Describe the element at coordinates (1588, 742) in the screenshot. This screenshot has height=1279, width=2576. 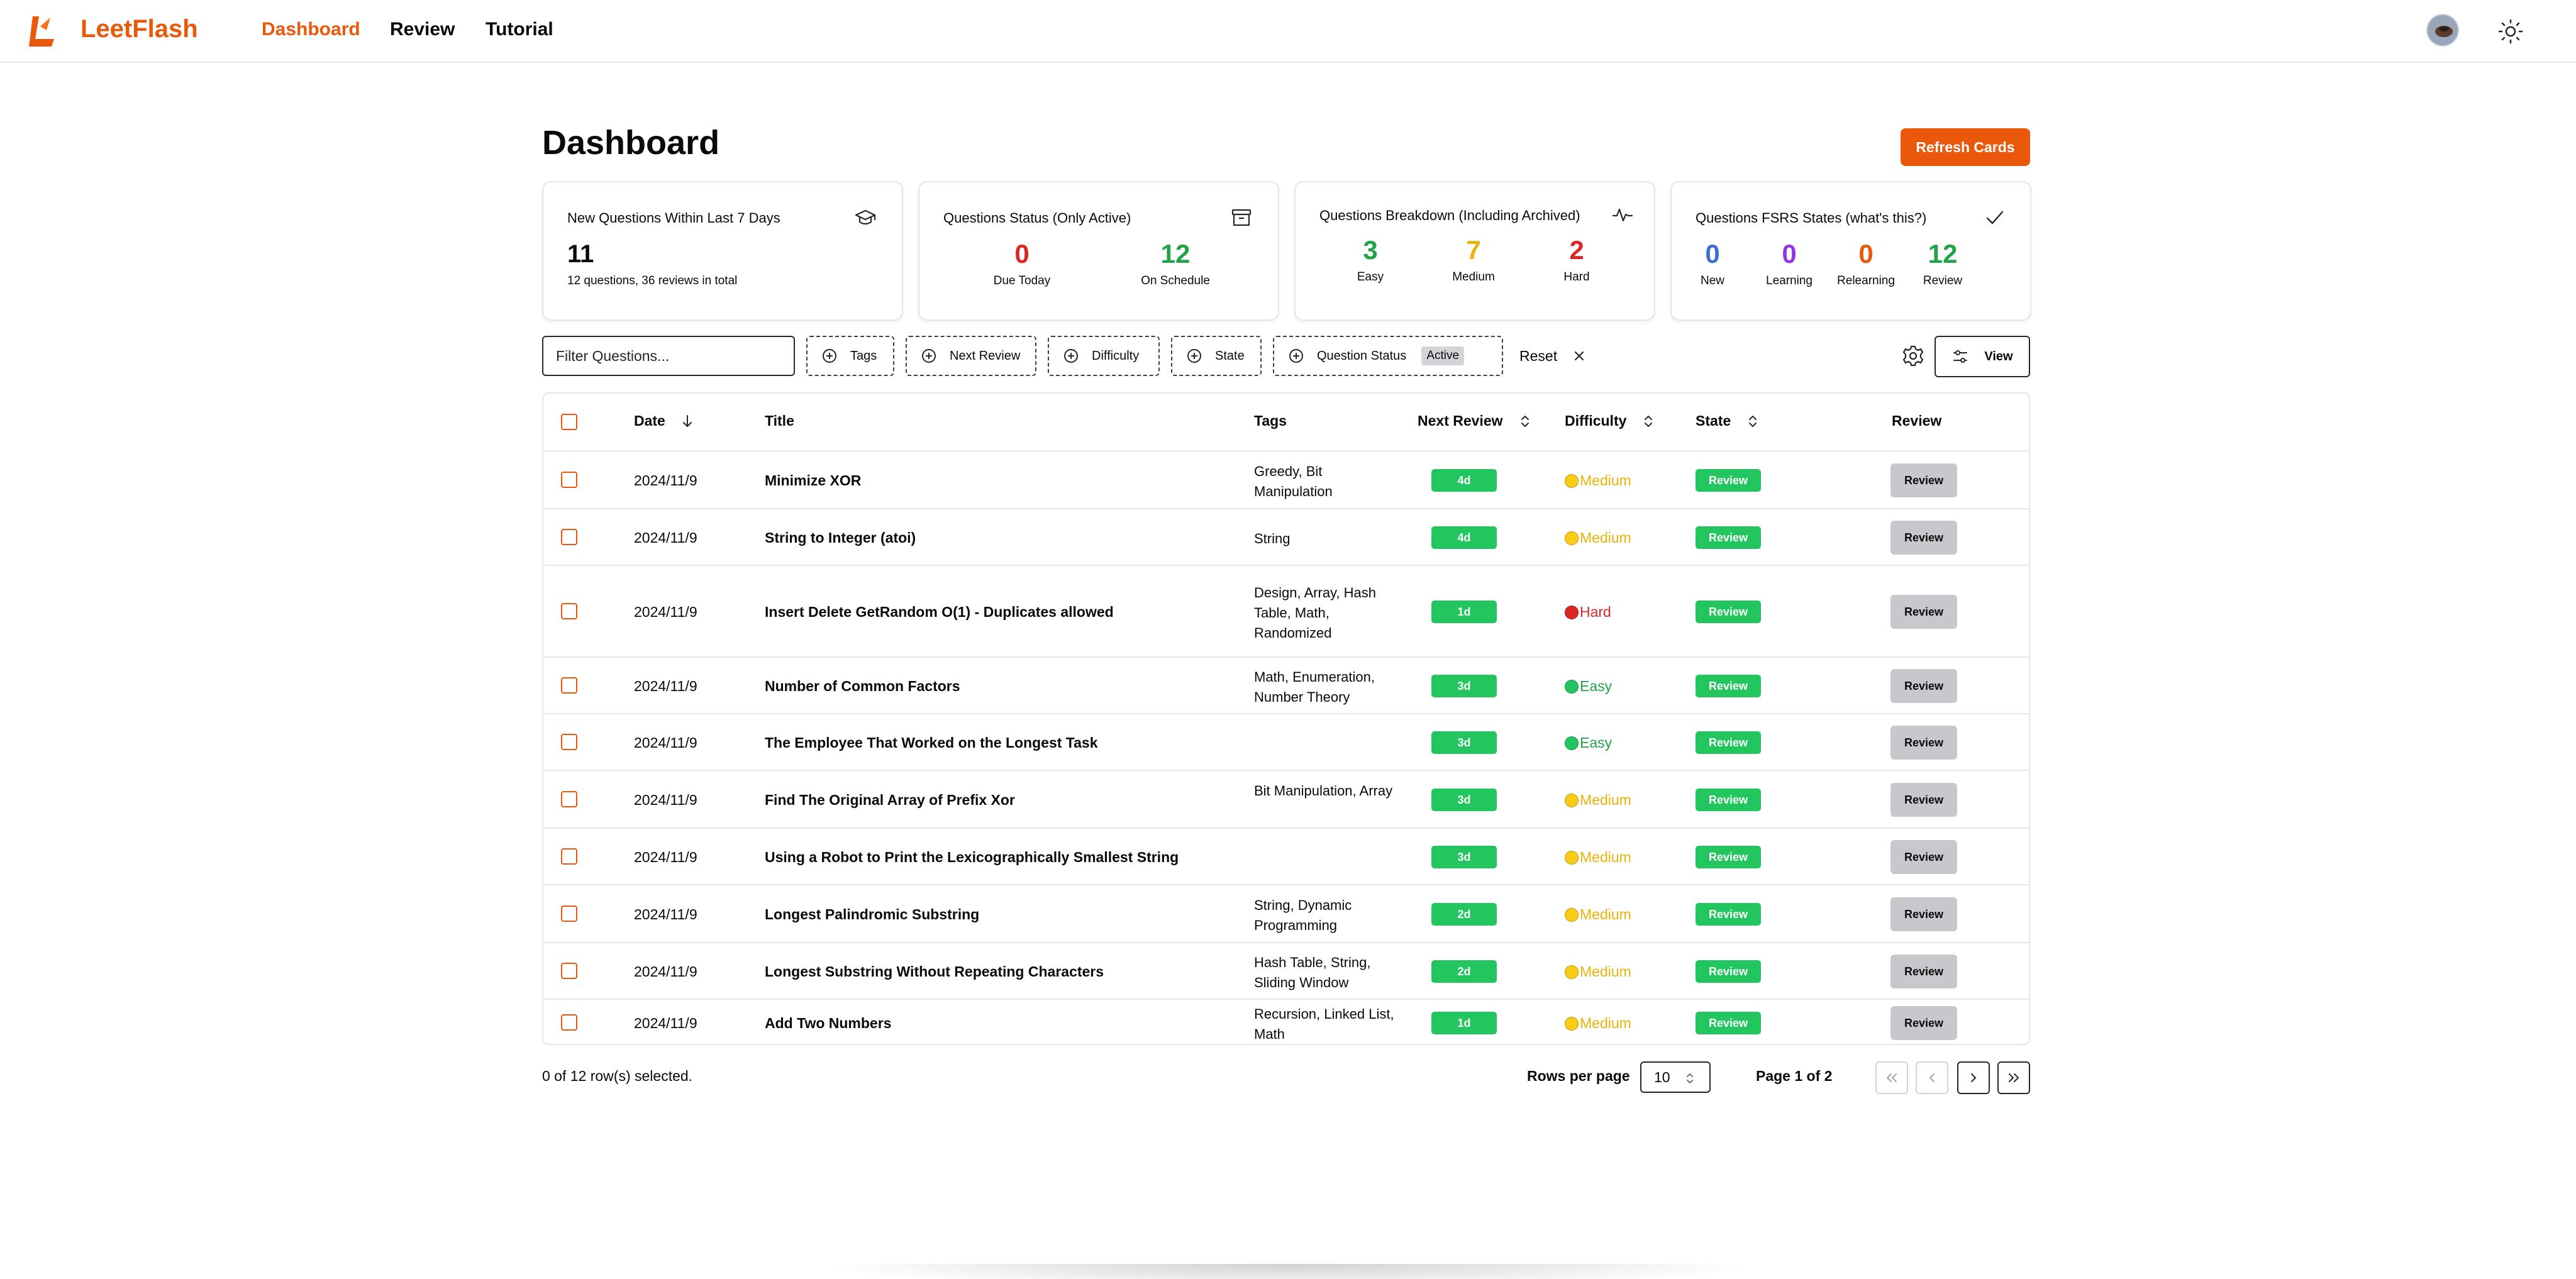
I see `difficulty-indicator: Easy` at that location.